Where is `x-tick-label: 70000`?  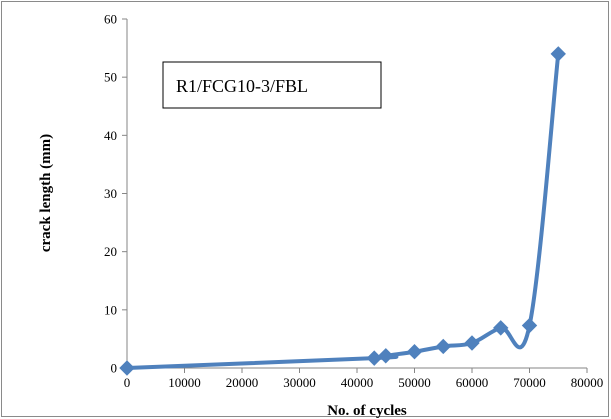 x-tick-label: 70000 is located at coordinates (529, 382).